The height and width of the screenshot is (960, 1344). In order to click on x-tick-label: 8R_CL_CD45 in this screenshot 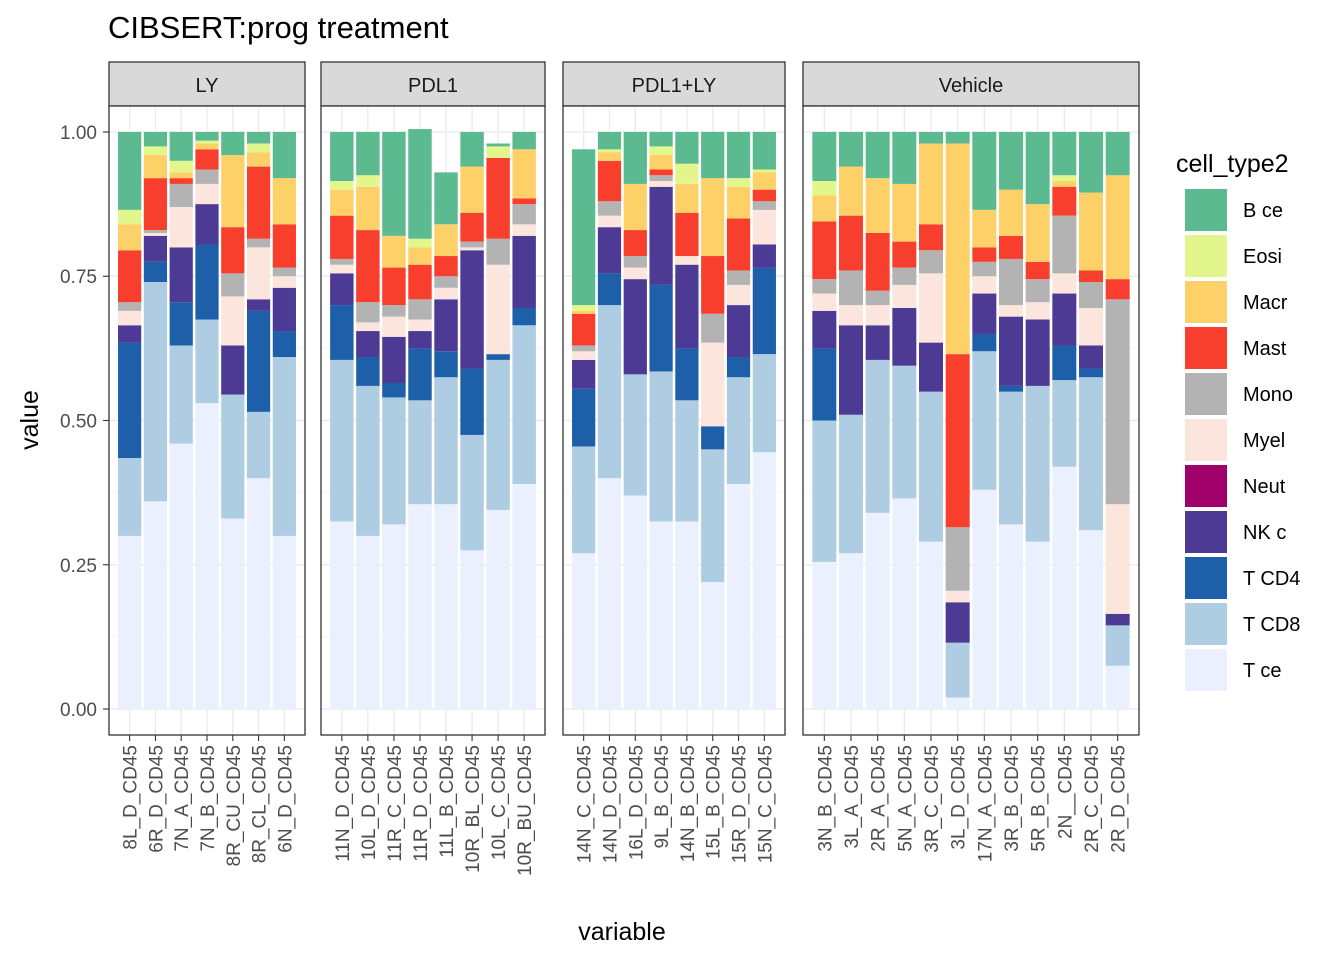, I will do `click(260, 804)`.